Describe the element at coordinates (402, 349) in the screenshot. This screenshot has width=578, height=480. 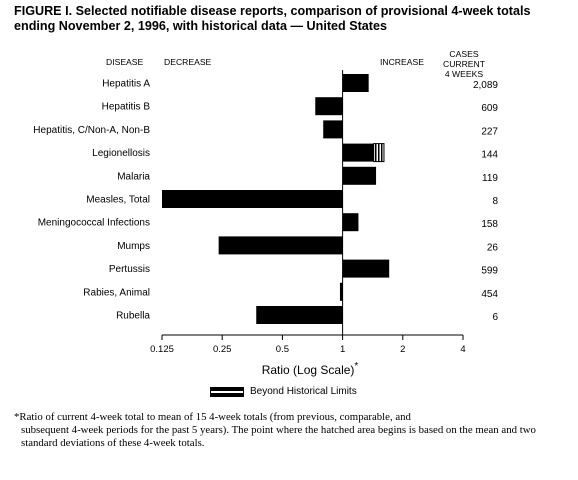
I see `x-tick-label-2: 2` at that location.